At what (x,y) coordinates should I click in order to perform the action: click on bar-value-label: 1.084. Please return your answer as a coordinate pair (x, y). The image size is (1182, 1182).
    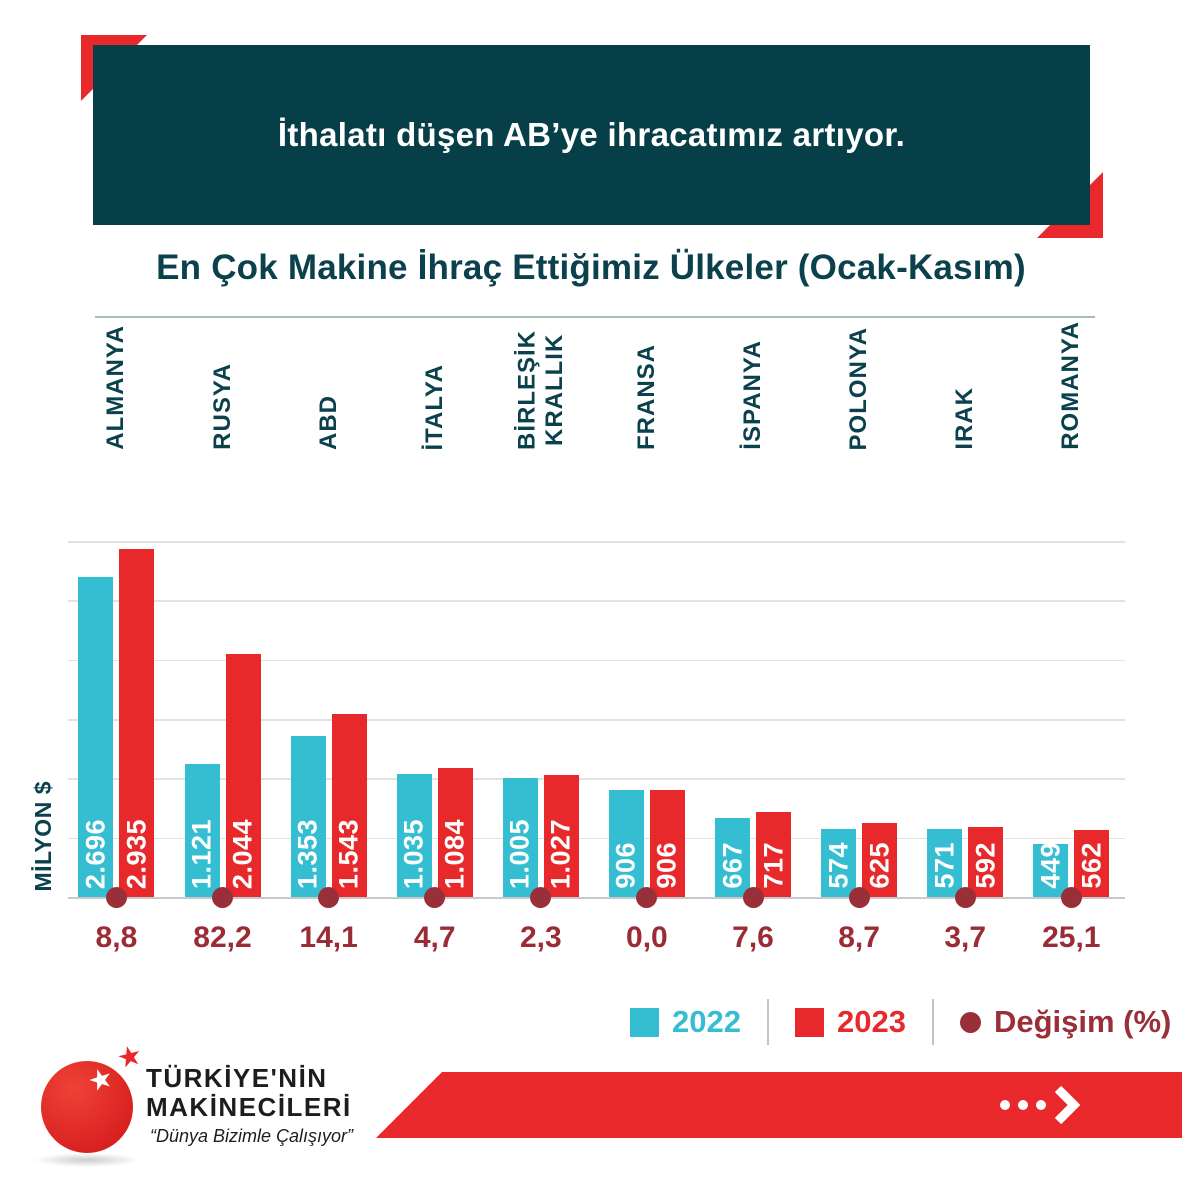
    Looking at the image, I should click on (454, 853).